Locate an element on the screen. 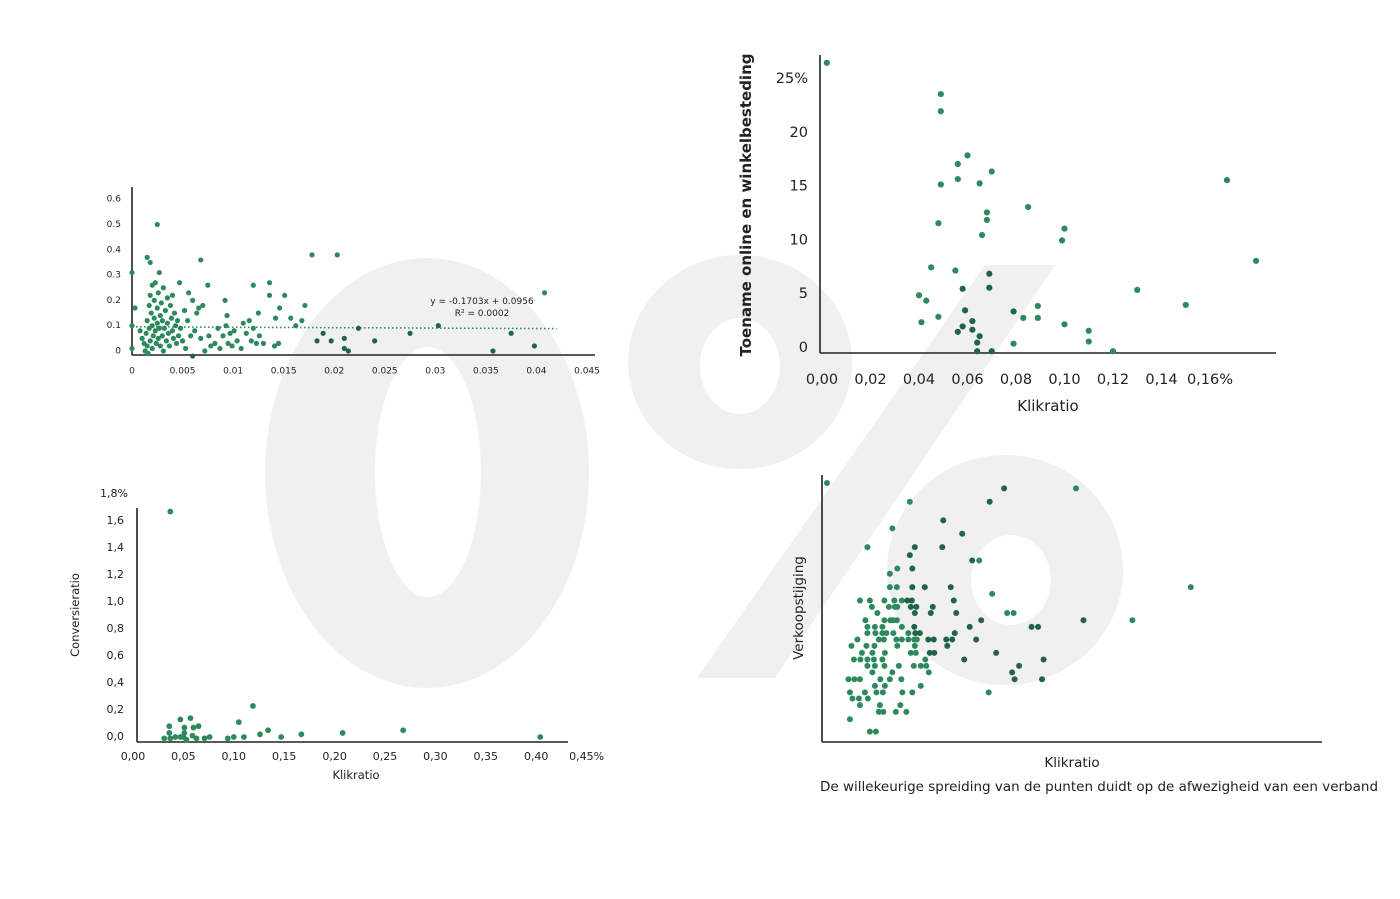 This screenshot has width=1400, height=899. x-tick-label: 0,12 is located at coordinates (1113, 380).